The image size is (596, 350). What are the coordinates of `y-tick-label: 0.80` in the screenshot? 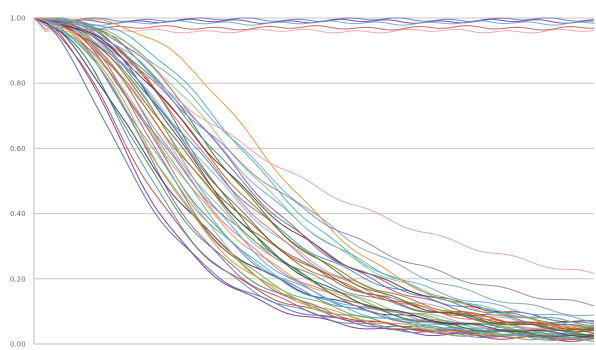 It's located at (18, 84).